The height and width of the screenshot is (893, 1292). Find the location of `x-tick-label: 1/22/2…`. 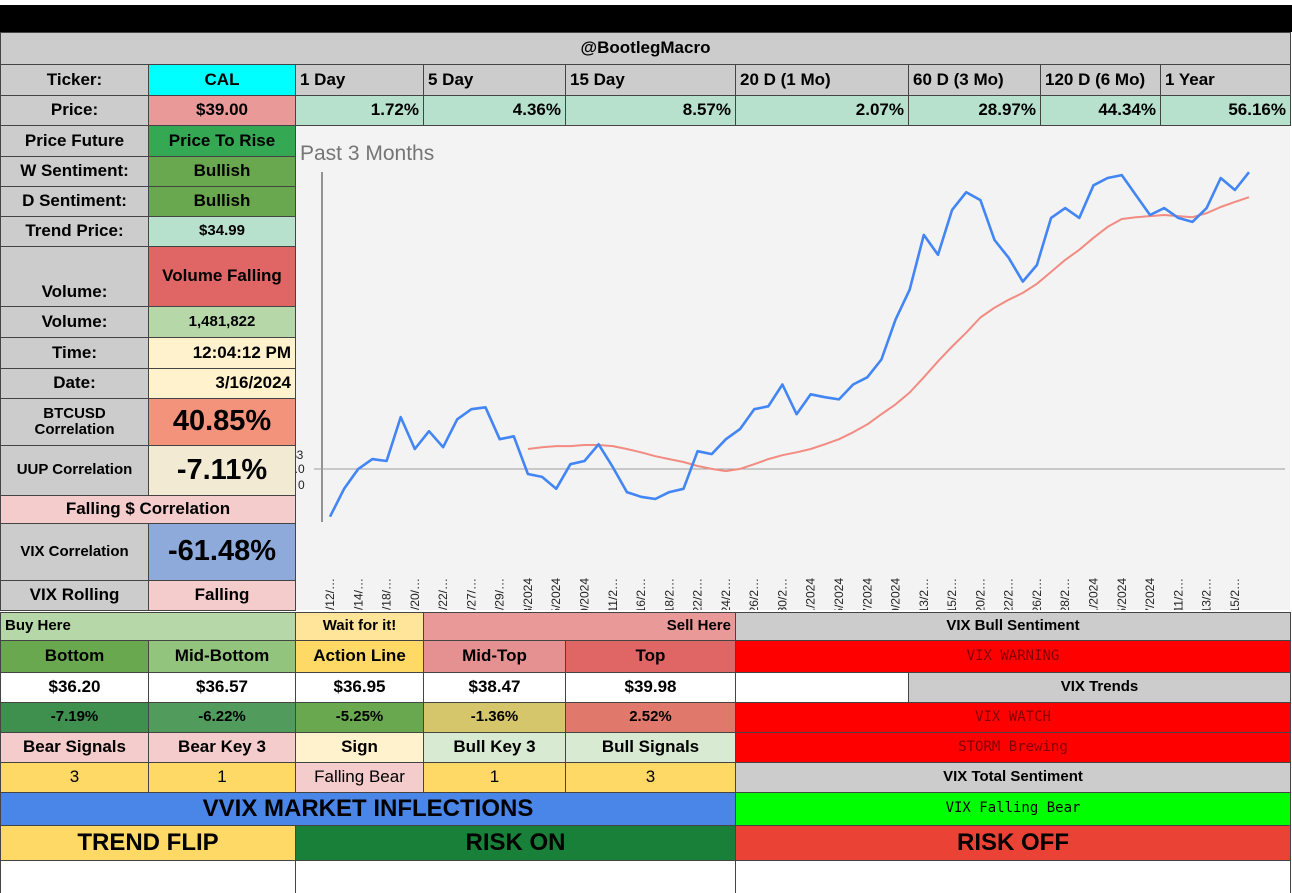

x-tick-label: 1/22/2… is located at coordinates (698, 600).